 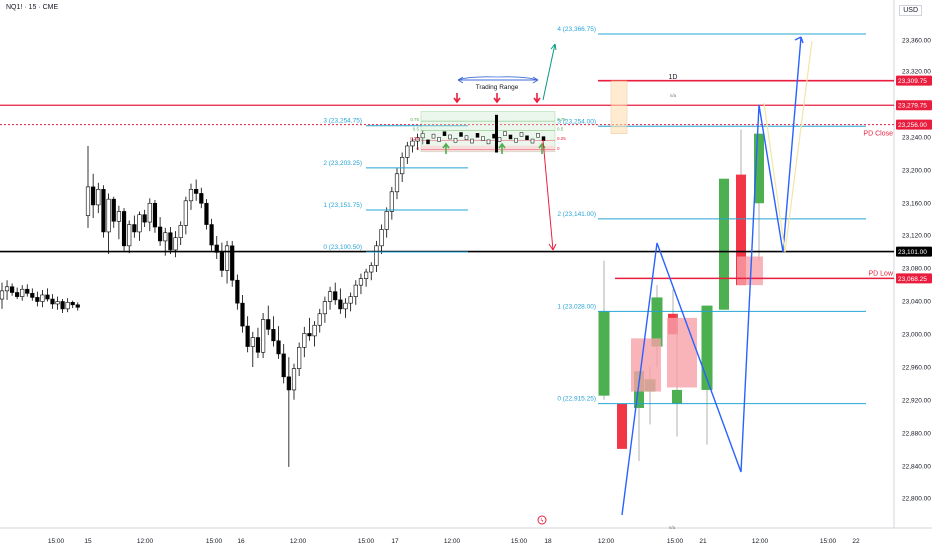 I want to click on trading-range-lower-zone, so click(x=488, y=148).